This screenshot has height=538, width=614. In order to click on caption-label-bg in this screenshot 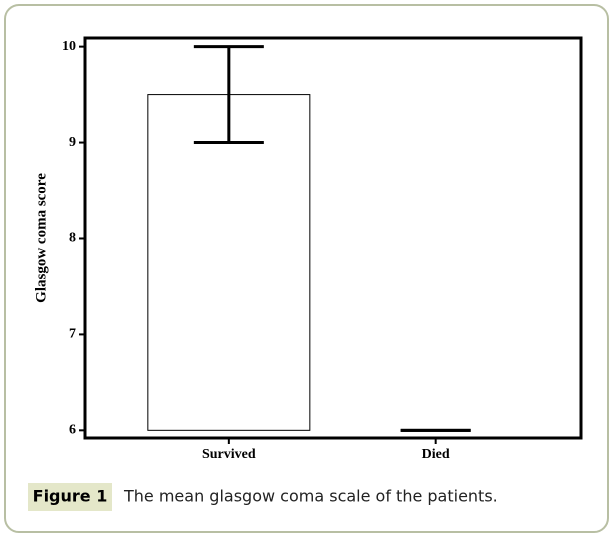, I will do `click(70, 497)`.